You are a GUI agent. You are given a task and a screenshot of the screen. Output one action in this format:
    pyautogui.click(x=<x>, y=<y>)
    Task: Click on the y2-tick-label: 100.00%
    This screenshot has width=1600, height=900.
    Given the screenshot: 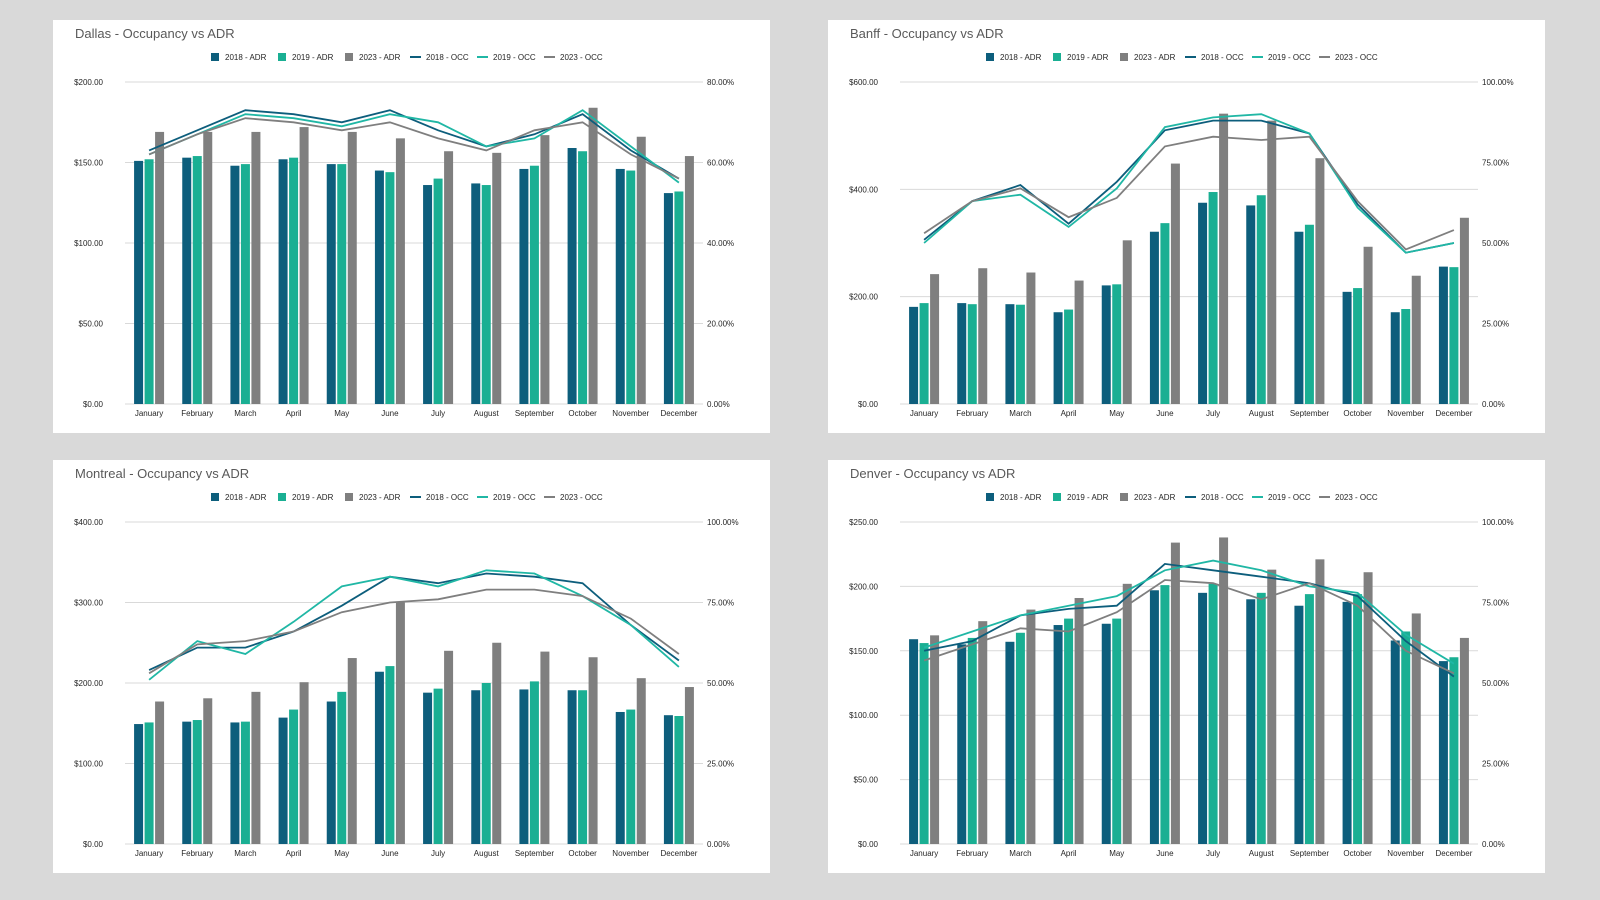 What is the action you would take?
    pyautogui.click(x=1498, y=522)
    